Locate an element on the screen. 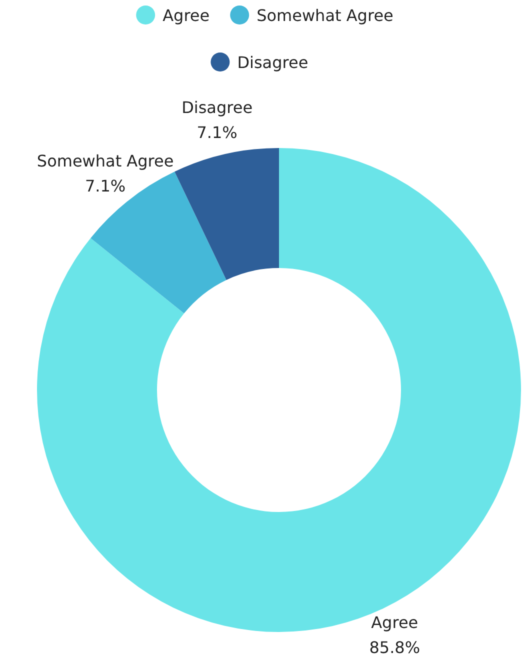 Image resolution: width=522 pixels, height=666 pixels. slice-label: Agree is located at coordinates (394, 622).